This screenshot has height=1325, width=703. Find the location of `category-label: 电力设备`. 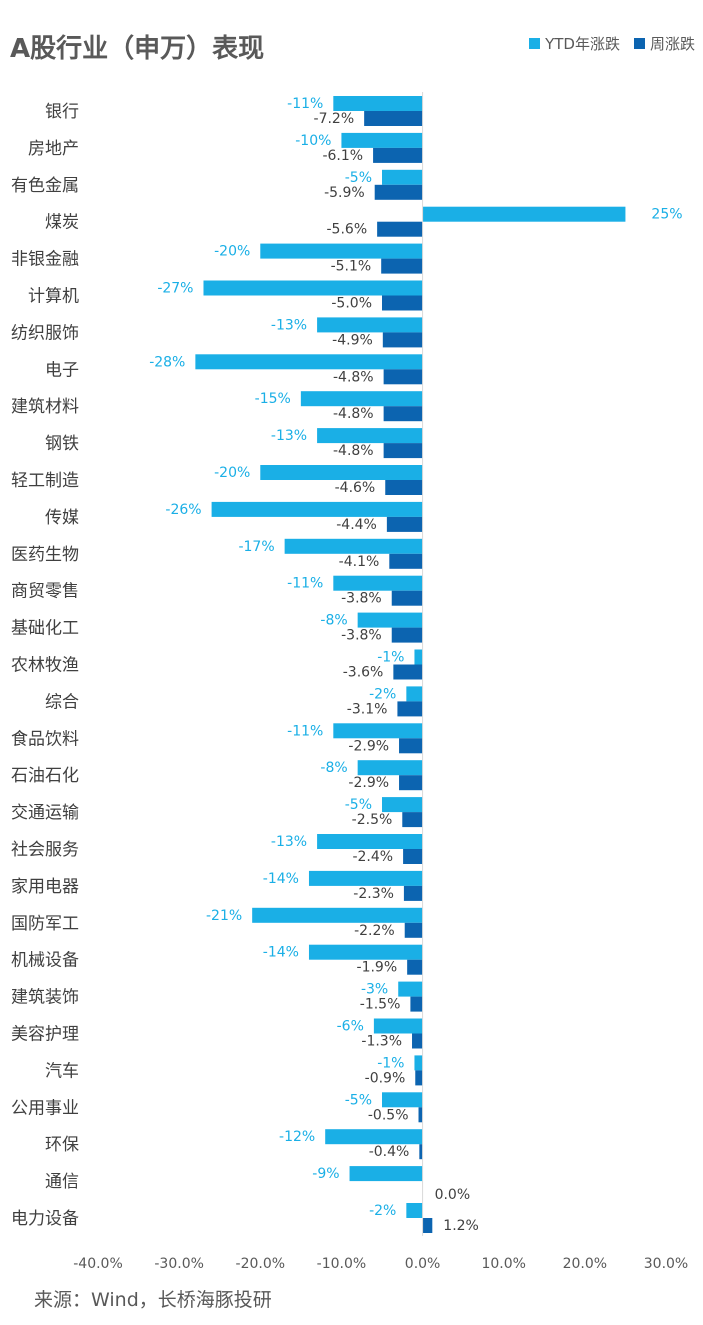

category-label: 电力设备 is located at coordinates (45, 1219).